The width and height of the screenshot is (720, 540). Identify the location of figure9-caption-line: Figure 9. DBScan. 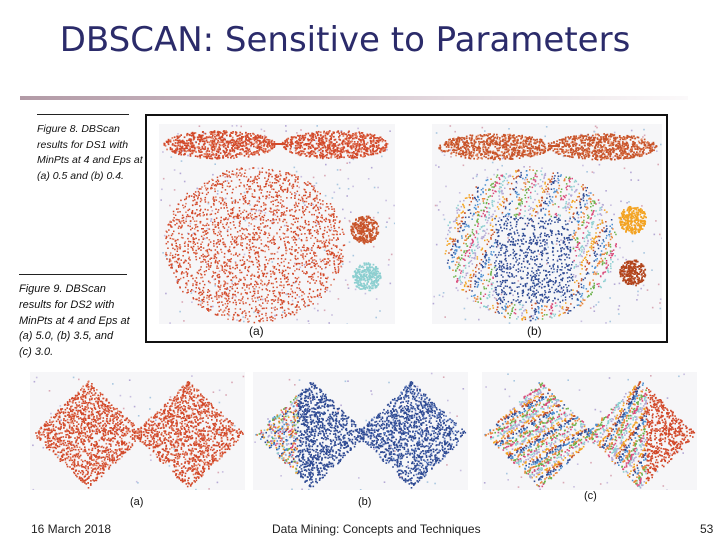
(62, 289).